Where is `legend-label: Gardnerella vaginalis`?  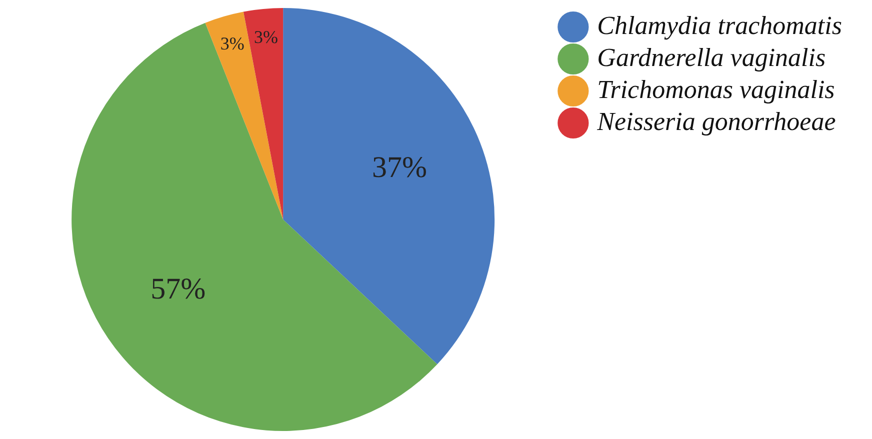 legend-label: Gardnerella vaginalis is located at coordinates (711, 57).